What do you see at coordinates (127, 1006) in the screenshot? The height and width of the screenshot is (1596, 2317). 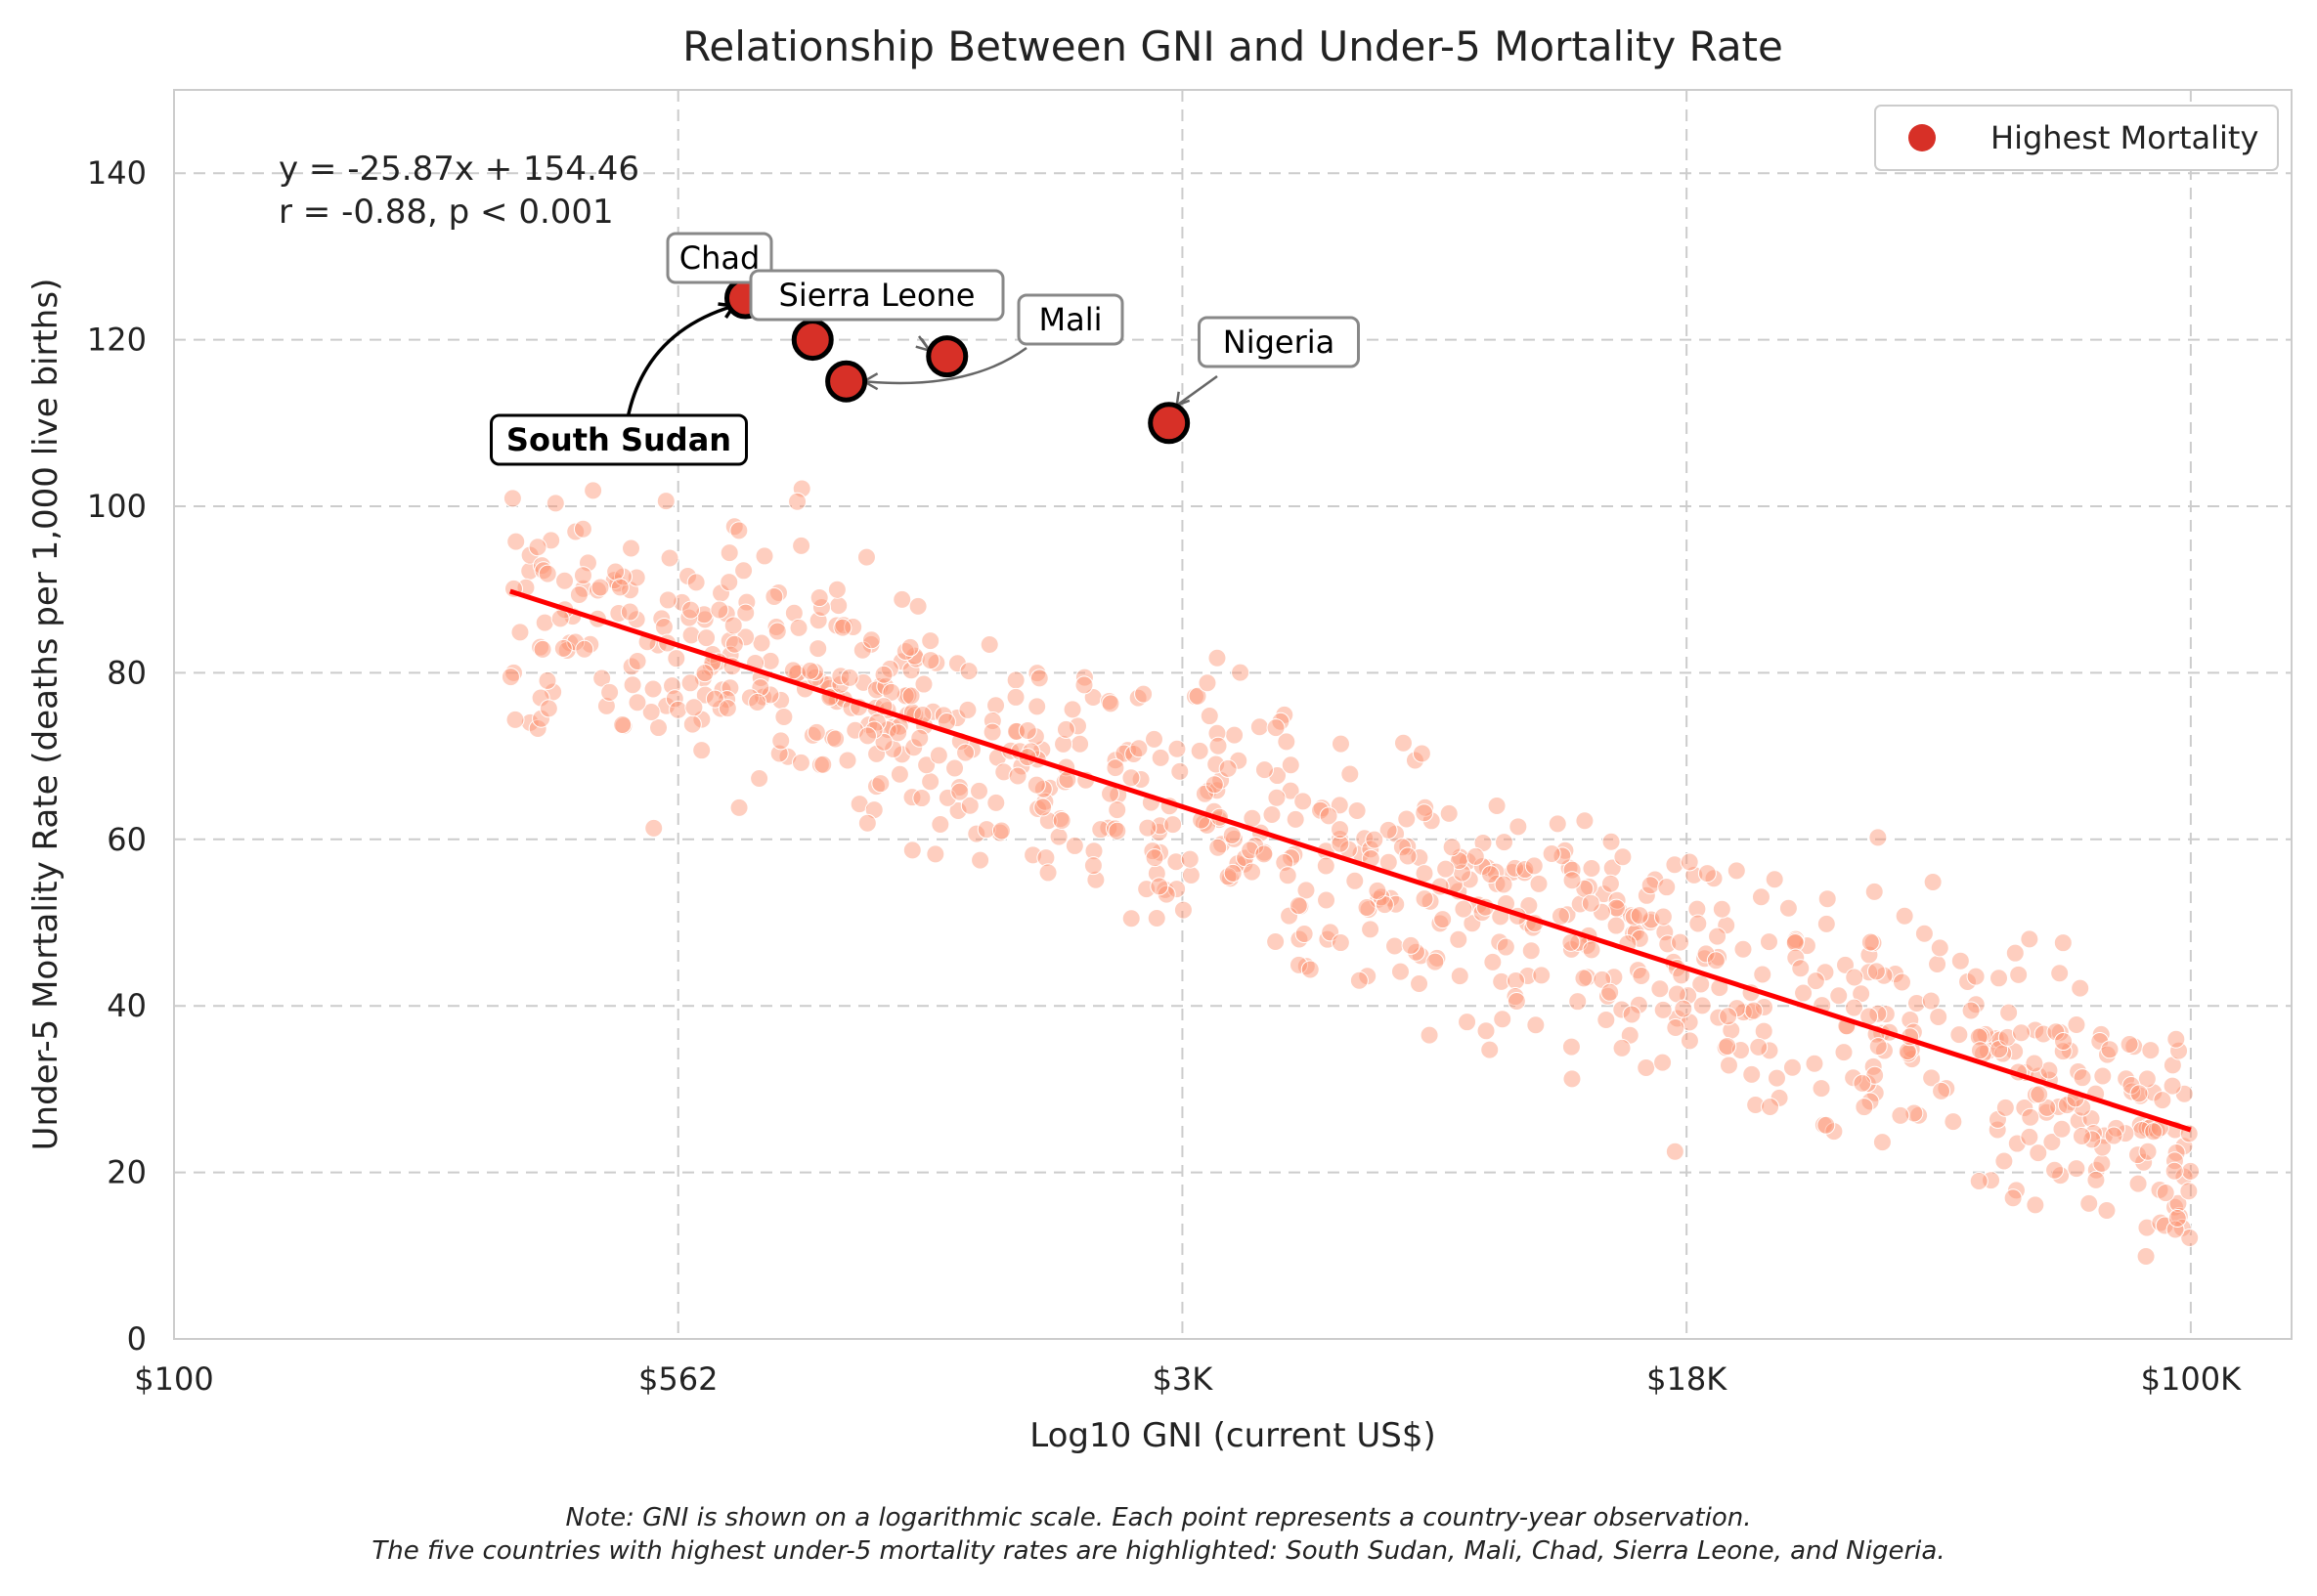 I see `y-tick-label: 40` at bounding box center [127, 1006].